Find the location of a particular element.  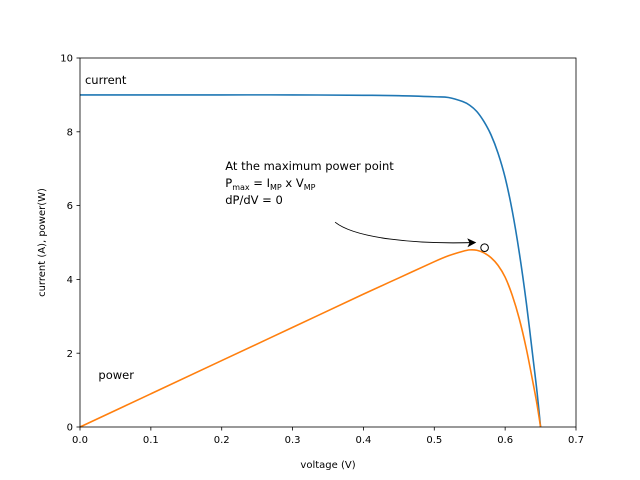

times-text: x is located at coordinates (289, 183).